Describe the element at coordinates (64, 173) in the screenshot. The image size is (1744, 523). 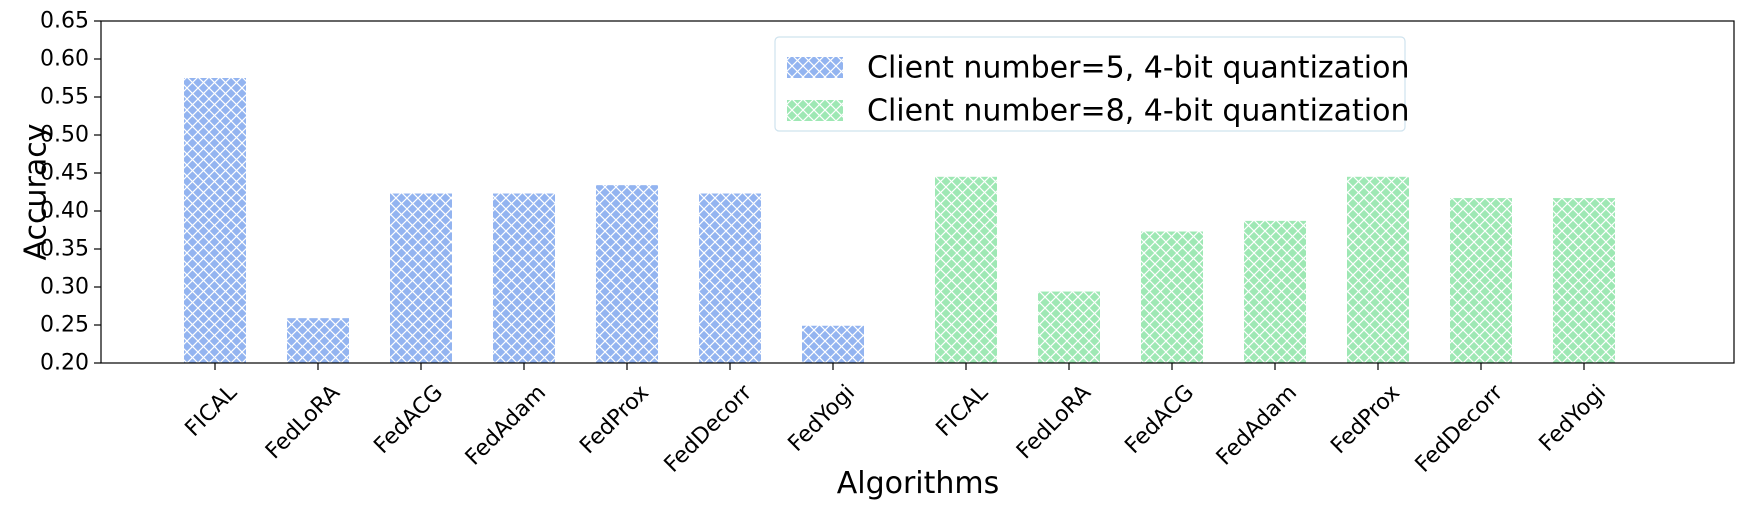
I see `y-tick-label: 0.45` at that location.